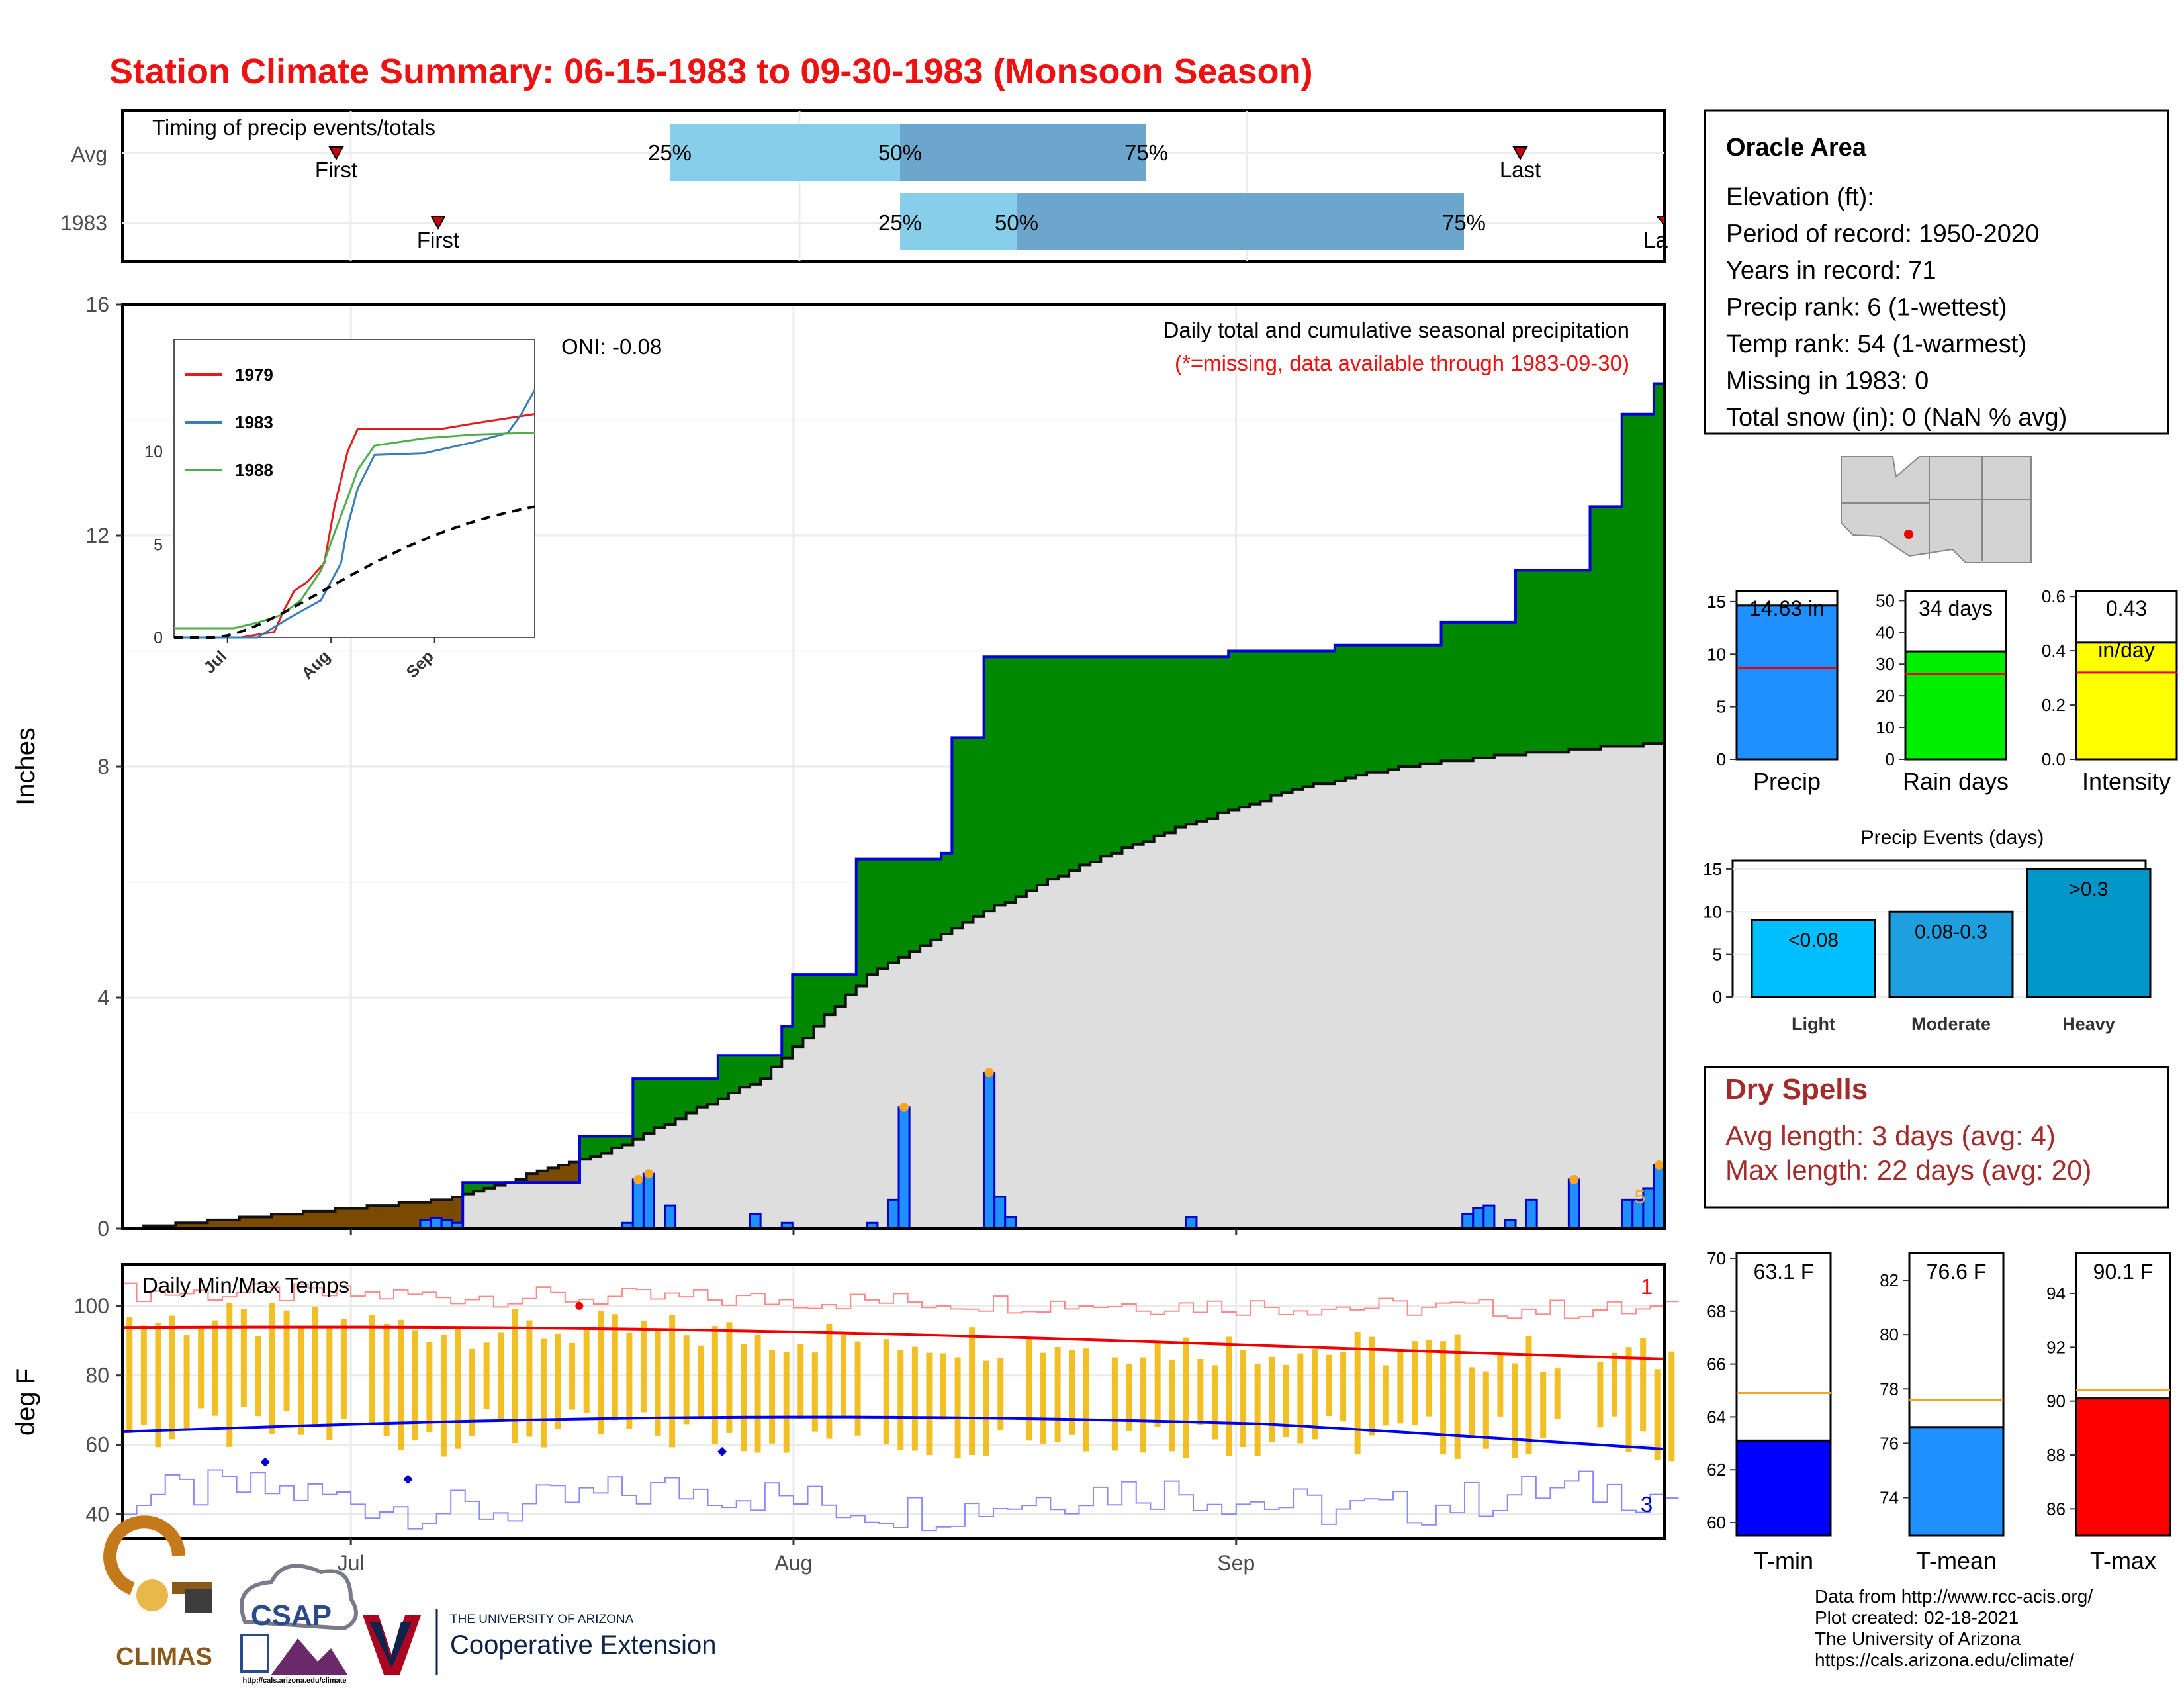  Describe the element at coordinates (1647, 1504) in the screenshot. I see `min-record-count: 3` at that location.